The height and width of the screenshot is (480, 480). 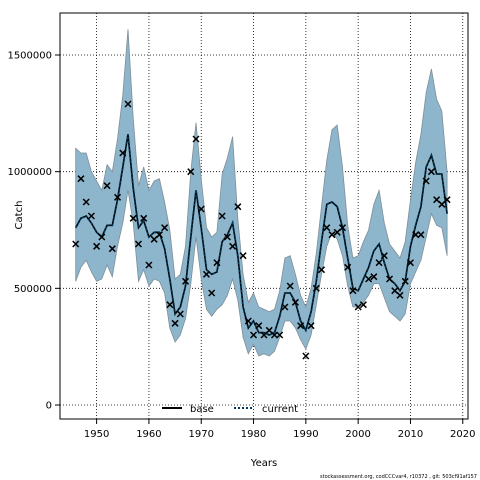 I want to click on y-tick-label: 1500000, so click(x=29, y=56).